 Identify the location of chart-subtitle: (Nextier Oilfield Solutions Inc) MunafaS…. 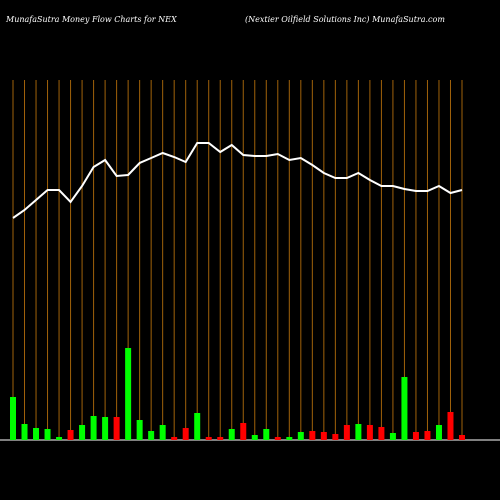
(345, 19).